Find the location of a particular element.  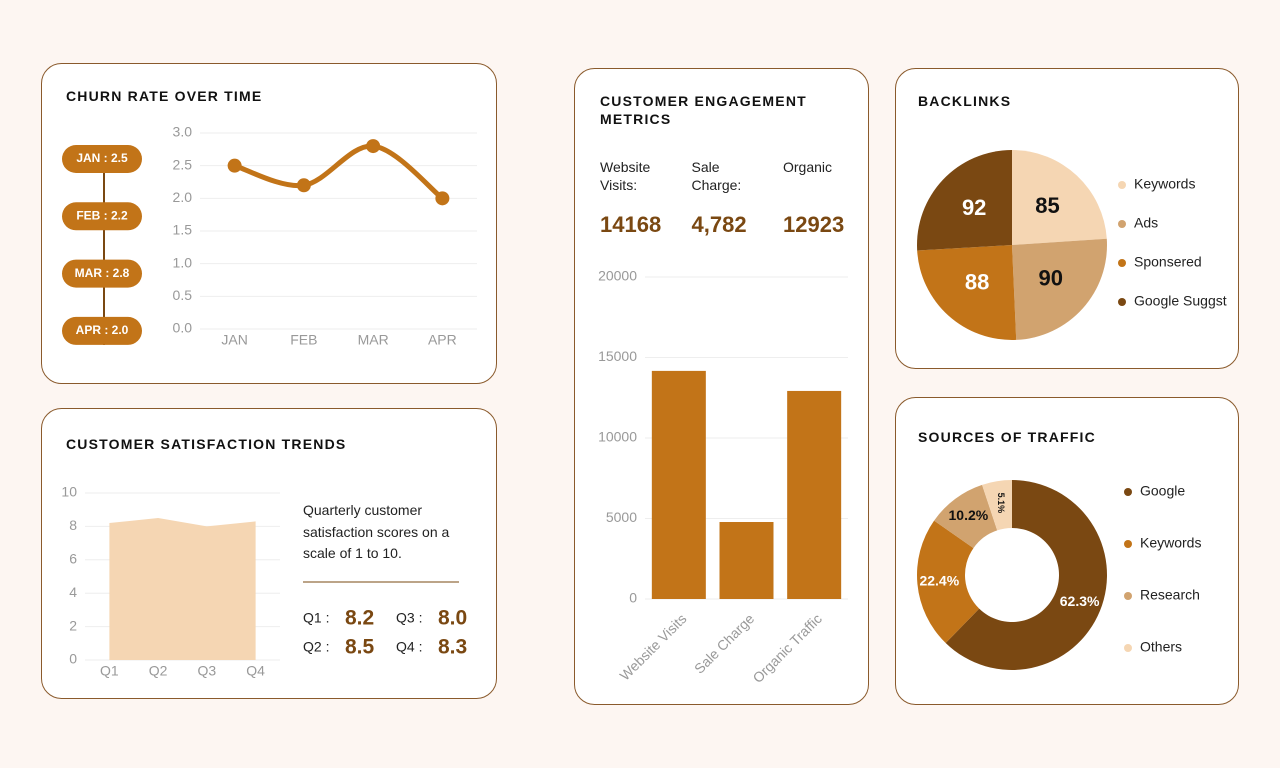

summary-label: Q3 : is located at coordinates (409, 618).